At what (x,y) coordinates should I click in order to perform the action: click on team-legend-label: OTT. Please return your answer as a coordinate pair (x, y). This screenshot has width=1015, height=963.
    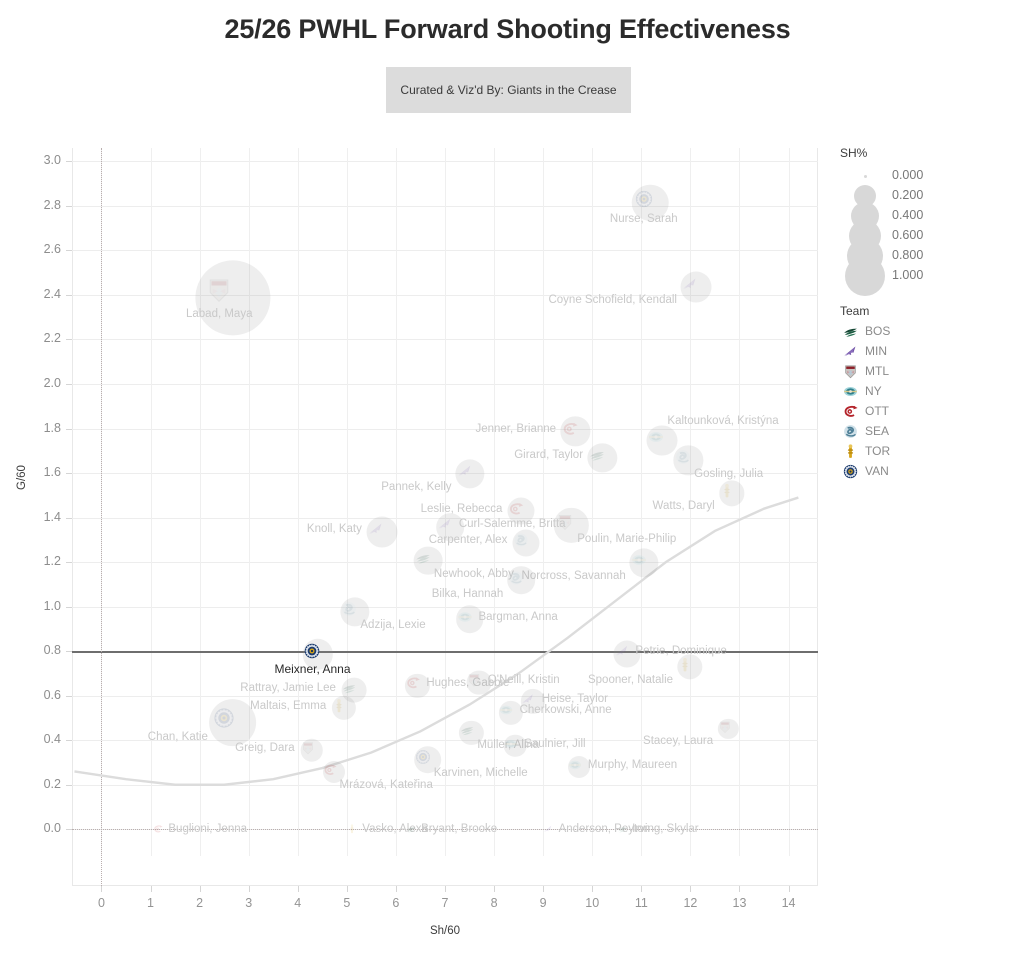
    Looking at the image, I should click on (877, 411).